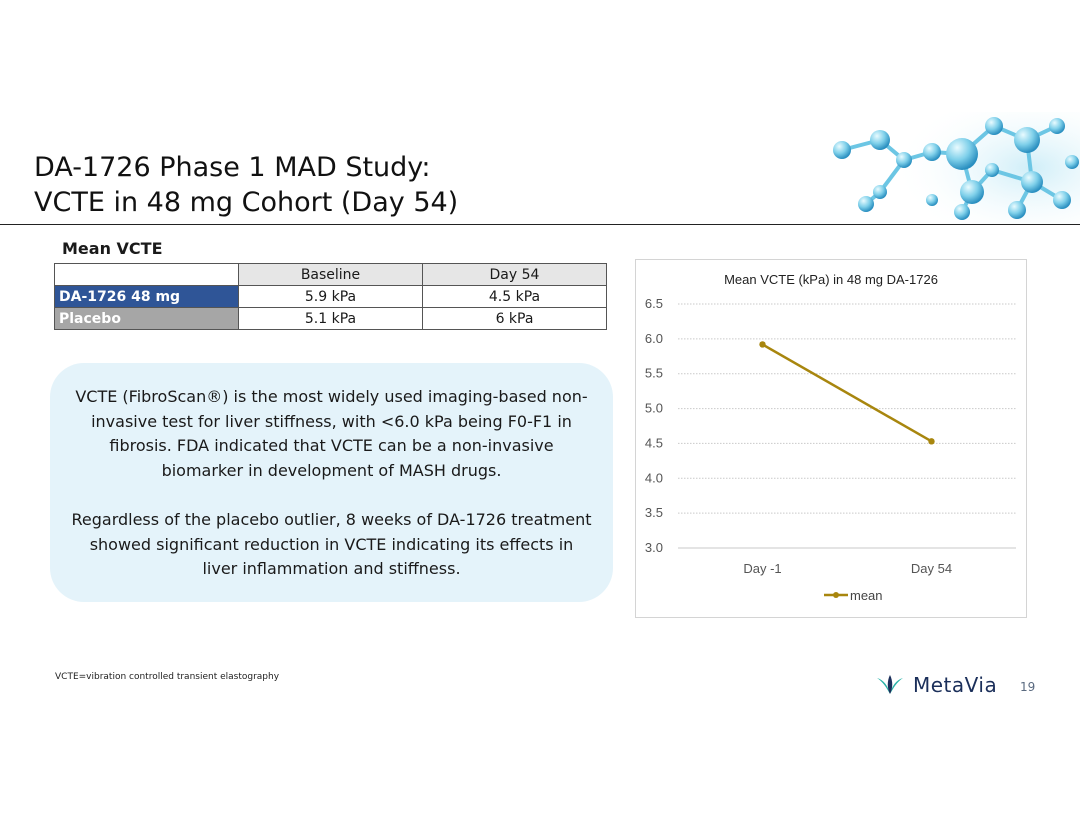  I want to click on metavia-logo: MetaVia, so click(936, 685).